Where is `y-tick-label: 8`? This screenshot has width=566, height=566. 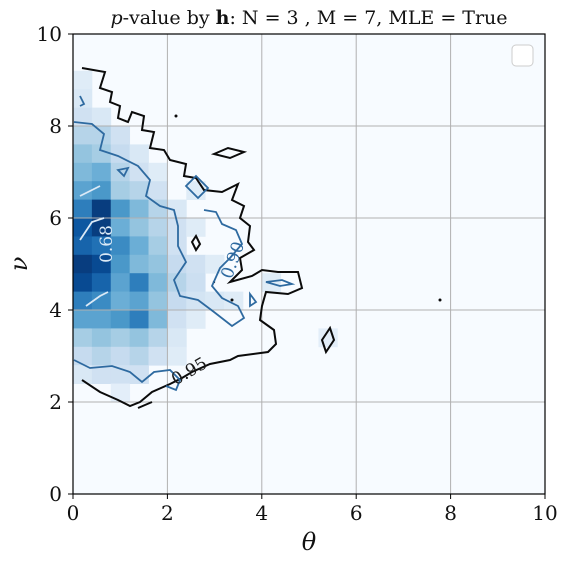 y-tick-label: 8 is located at coordinates (55, 126).